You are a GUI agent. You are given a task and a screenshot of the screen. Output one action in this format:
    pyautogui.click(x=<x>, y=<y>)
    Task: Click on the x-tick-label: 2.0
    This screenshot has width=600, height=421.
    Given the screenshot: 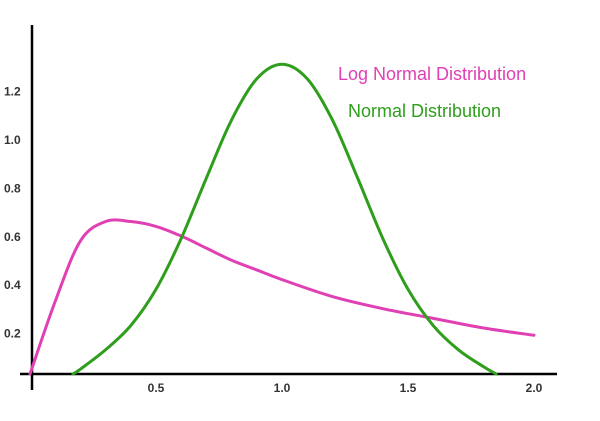 What is the action you would take?
    pyautogui.click(x=534, y=388)
    